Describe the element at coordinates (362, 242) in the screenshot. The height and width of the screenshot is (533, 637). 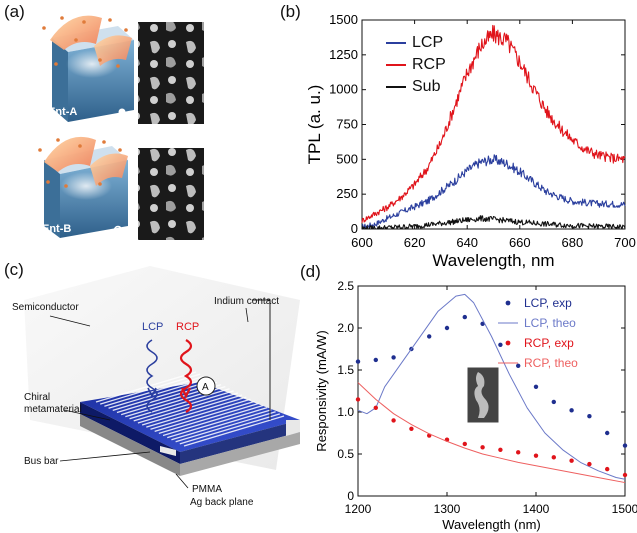
I see `x-tick-label: 600` at that location.